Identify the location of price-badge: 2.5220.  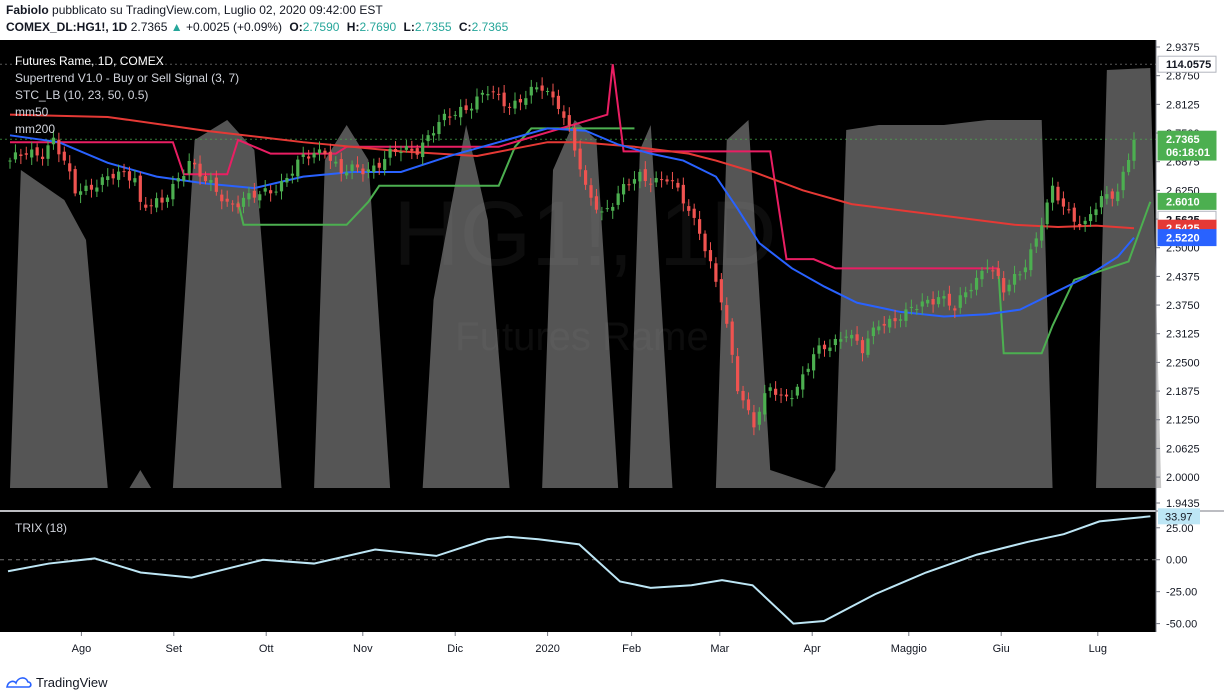
(1187, 238).